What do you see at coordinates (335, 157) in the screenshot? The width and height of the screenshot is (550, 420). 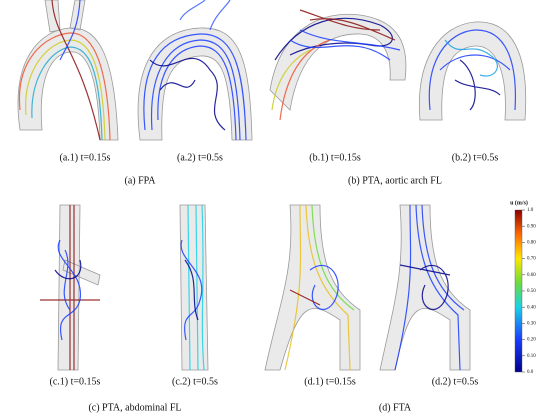 I see `panel-label: (b.1) t=0.15s` at bounding box center [335, 157].